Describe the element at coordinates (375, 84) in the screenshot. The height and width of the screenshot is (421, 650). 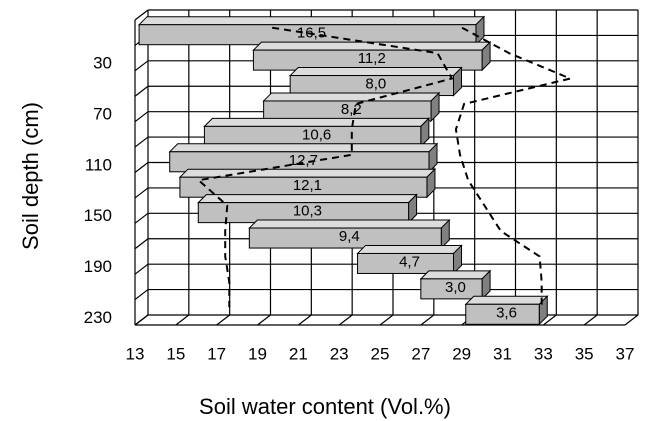
I see `bar-label: 8,0` at that location.